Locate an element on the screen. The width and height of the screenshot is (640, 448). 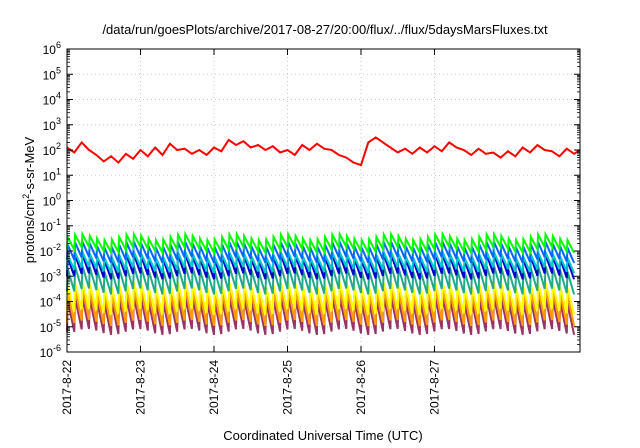
y-tick-label-5: 10¹ is located at coordinates (52, 174).